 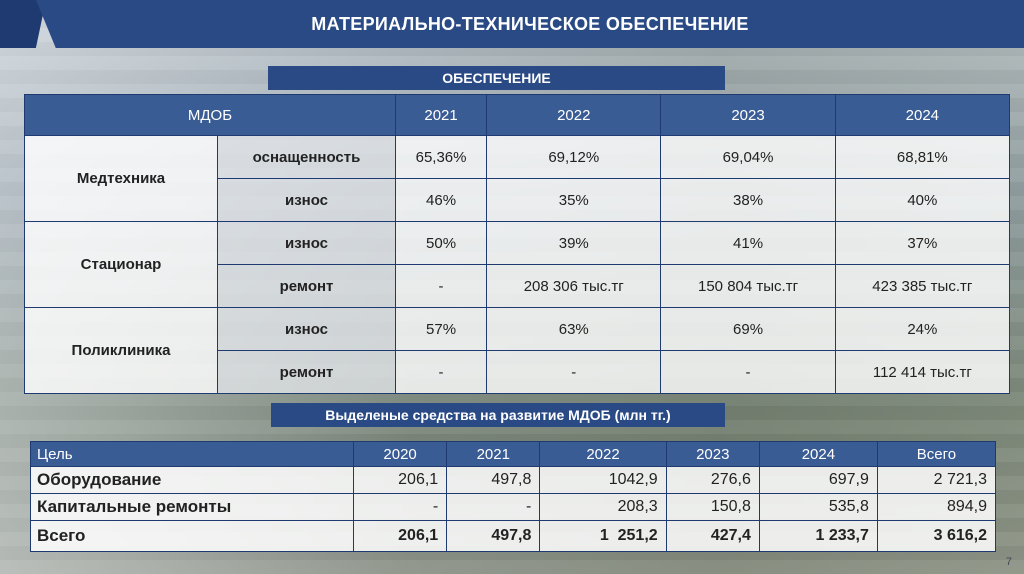 What do you see at coordinates (936, 454) in the screenshot?
I see `funding-header-total: Всего` at bounding box center [936, 454].